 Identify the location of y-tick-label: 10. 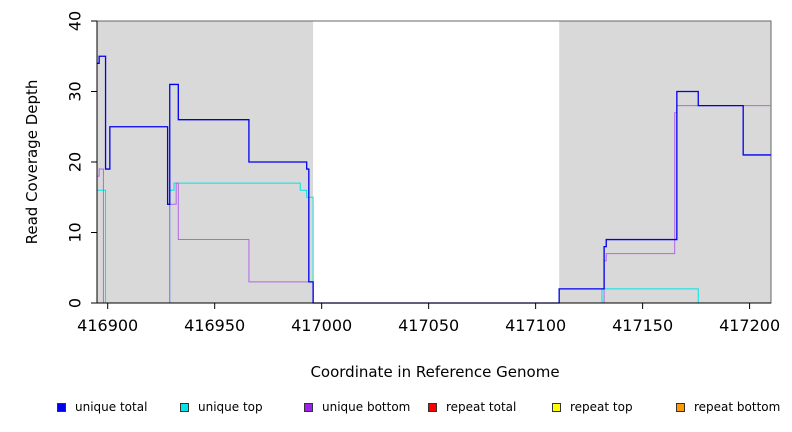
(75, 232).